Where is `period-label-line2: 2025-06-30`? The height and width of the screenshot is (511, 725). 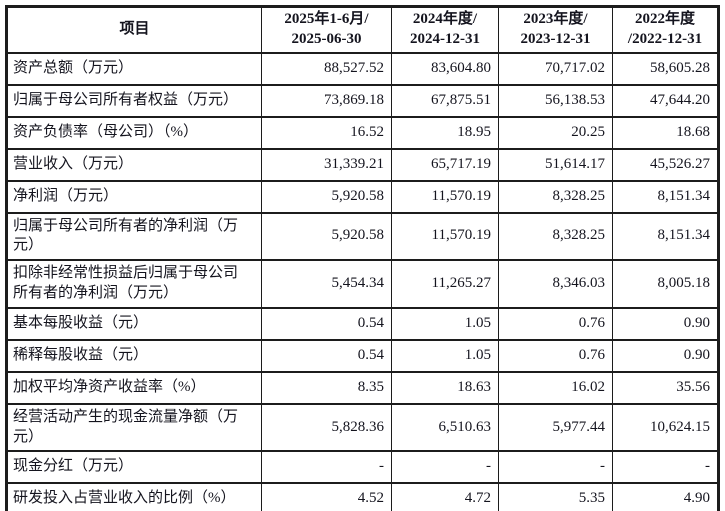
period-label-line2: 2025-06-30 is located at coordinates (326, 38).